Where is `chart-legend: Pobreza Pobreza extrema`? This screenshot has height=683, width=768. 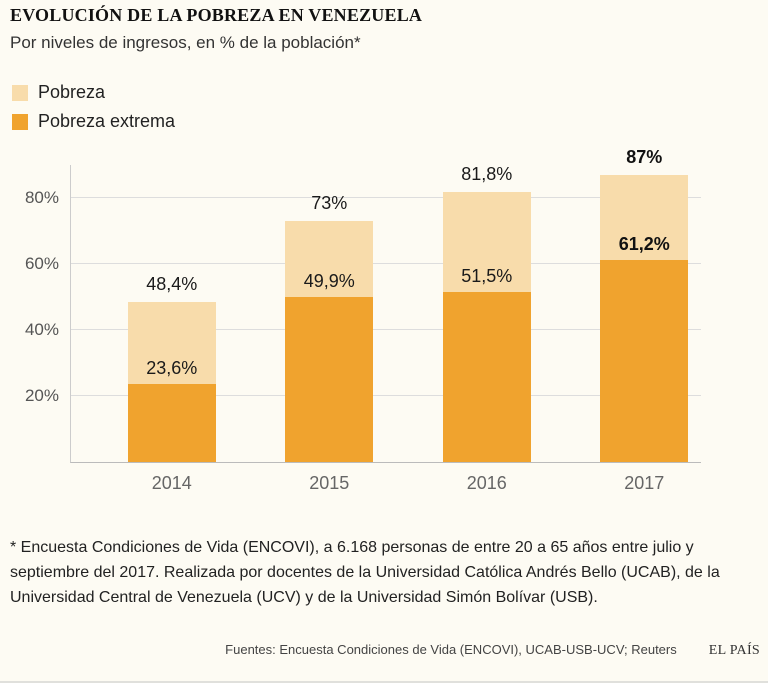
chart-legend: Pobreza Pobreza extrema is located at coordinates (93, 111).